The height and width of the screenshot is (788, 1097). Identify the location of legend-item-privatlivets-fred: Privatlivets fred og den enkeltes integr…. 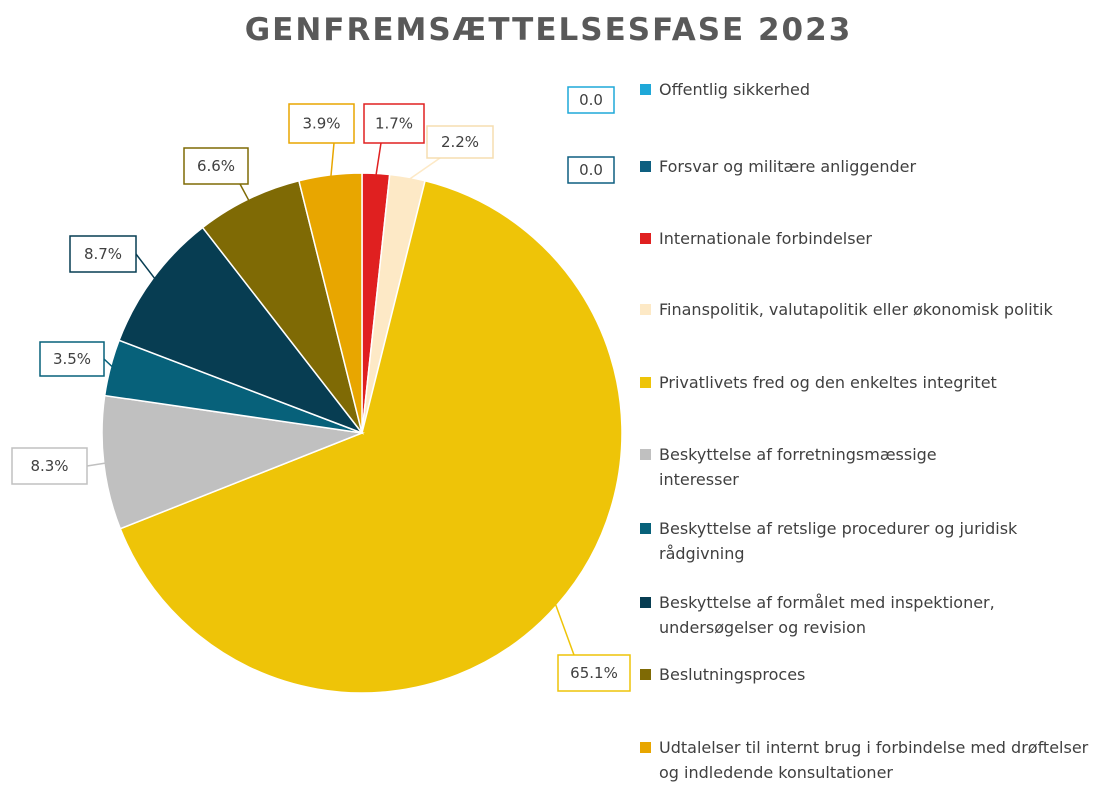
(865, 382).